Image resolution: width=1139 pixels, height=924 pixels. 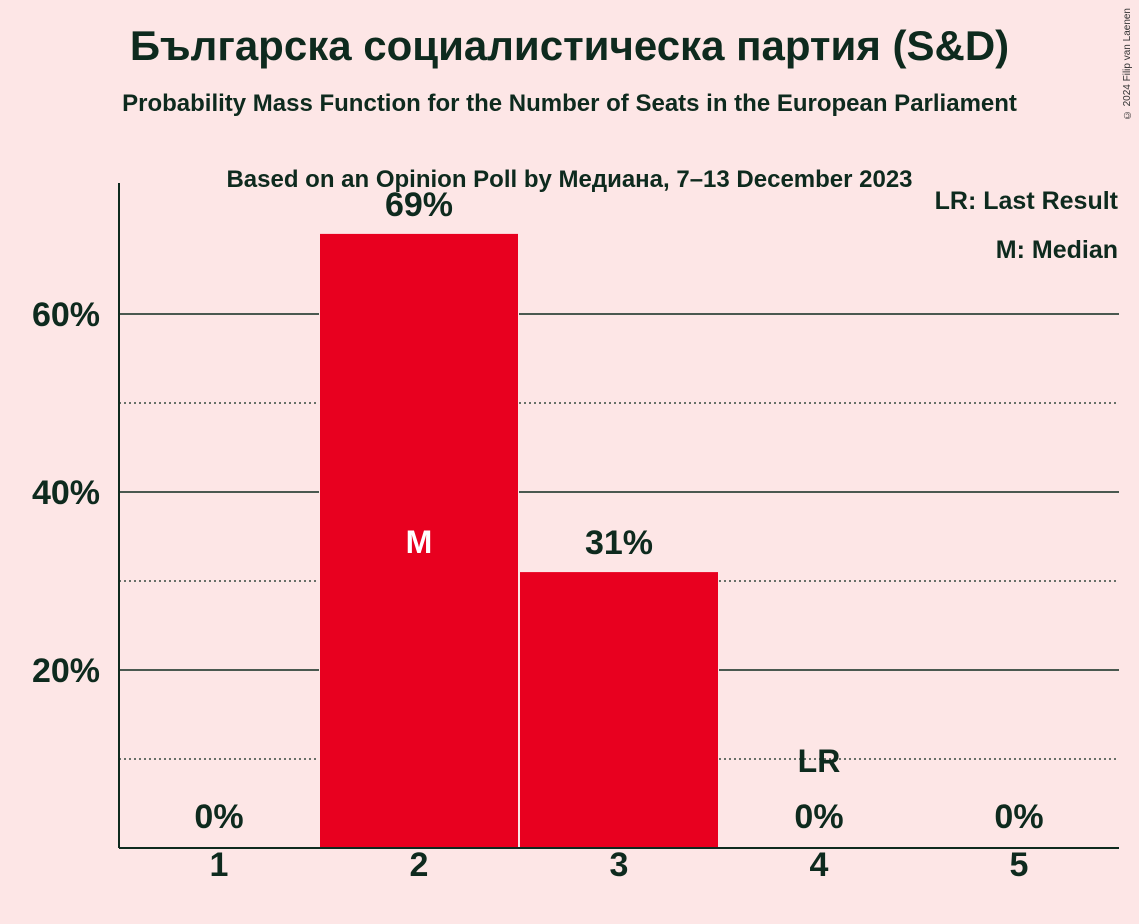 What do you see at coordinates (819, 865) in the screenshot?
I see `x-tick-label: 4` at bounding box center [819, 865].